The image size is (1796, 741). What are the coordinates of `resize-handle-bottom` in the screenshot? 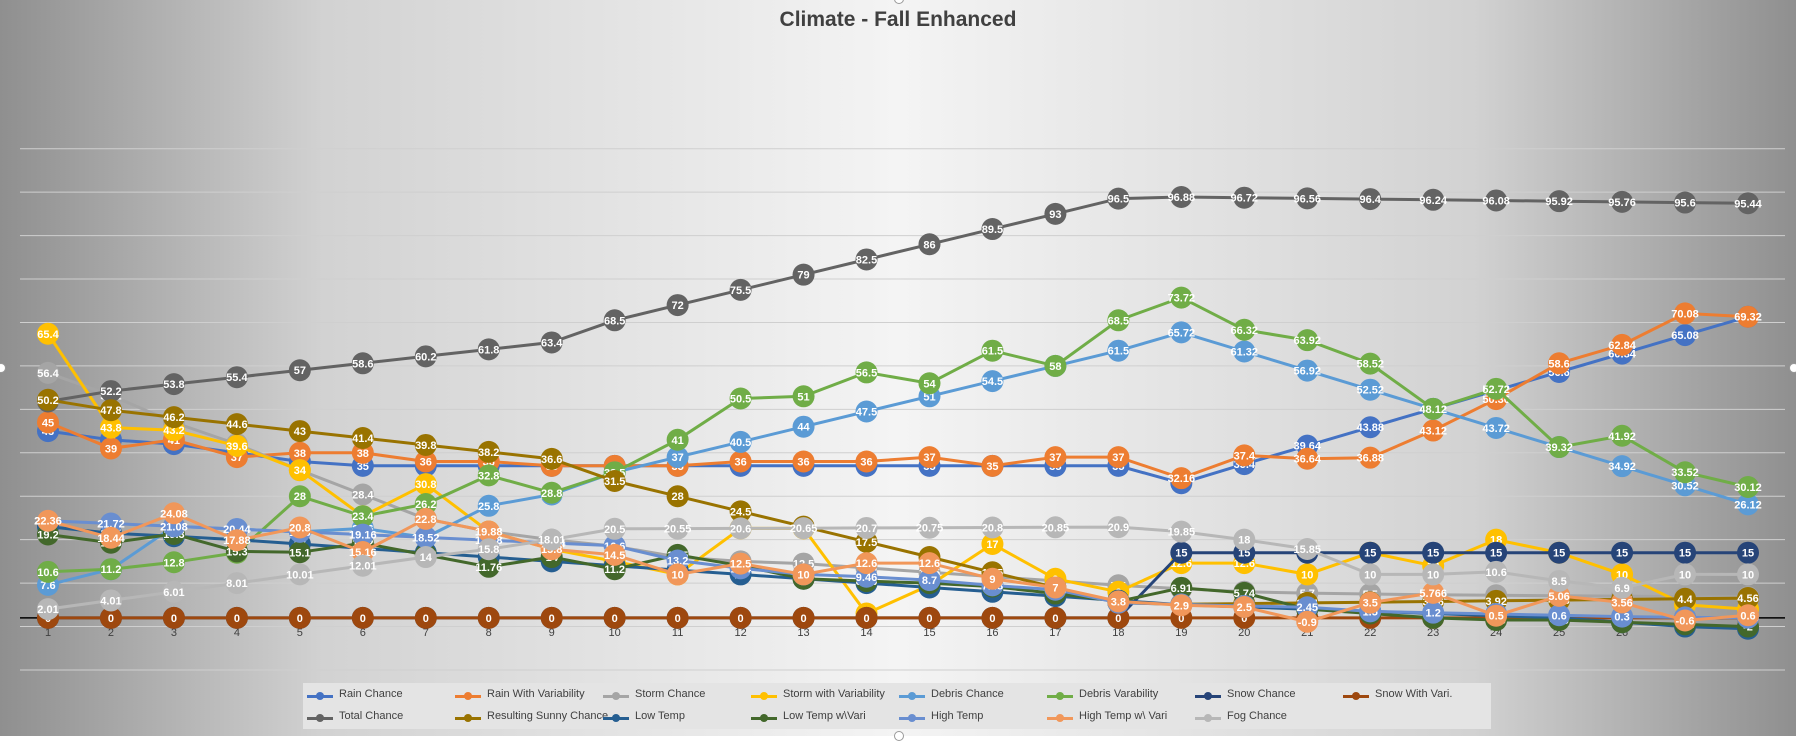 It's located at (899, 736).